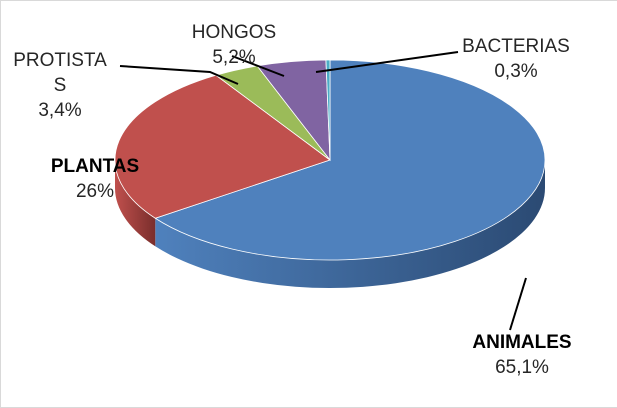  Describe the element at coordinates (222, 146) in the screenshot. I see `slice-plantas` at that location.